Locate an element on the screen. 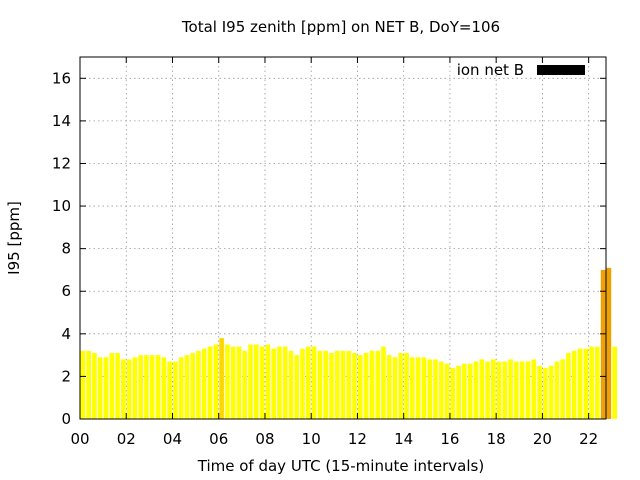 Image resolution: width=640 pixels, height=480 pixels. legend-swatch is located at coordinates (561, 70).